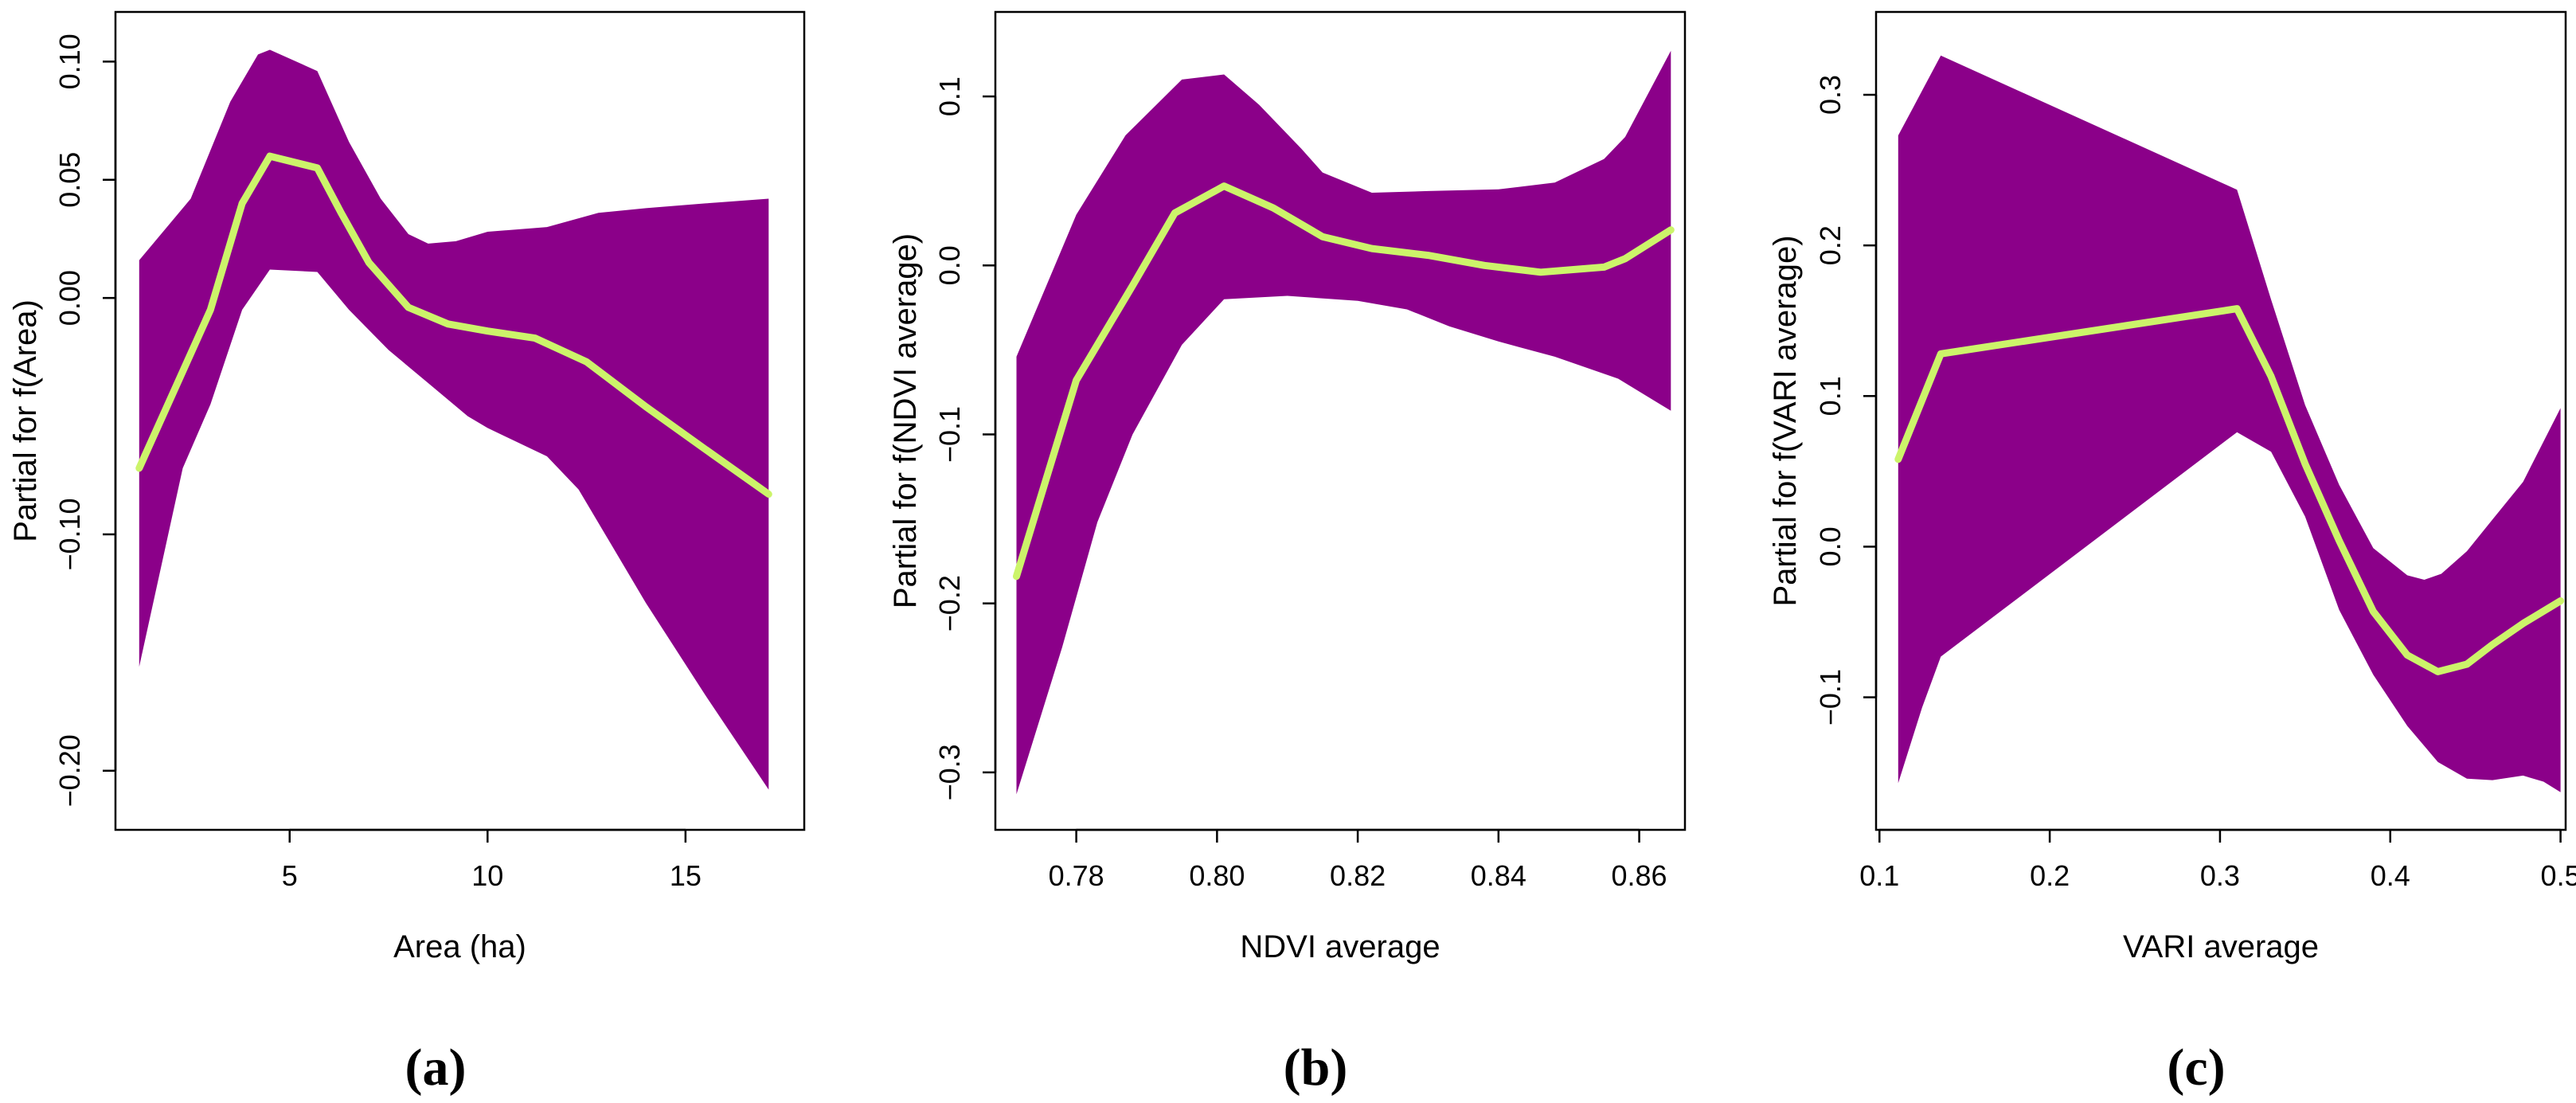  I want to click on x-tick-label: 0.86, so click(1639, 875).